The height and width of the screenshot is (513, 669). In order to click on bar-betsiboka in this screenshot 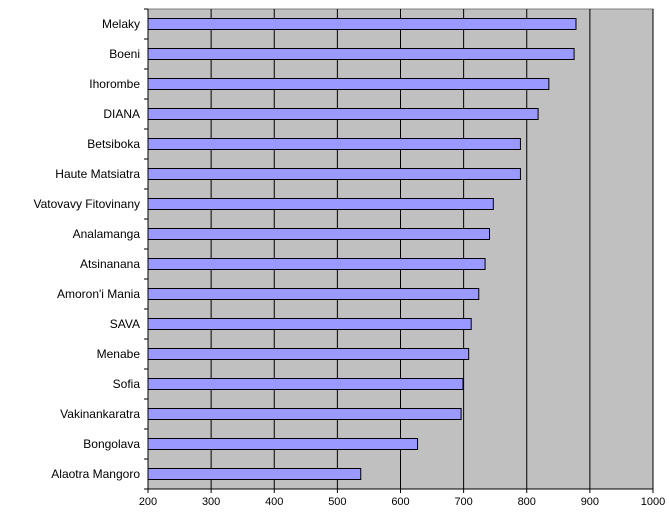, I will do `click(334, 144)`.